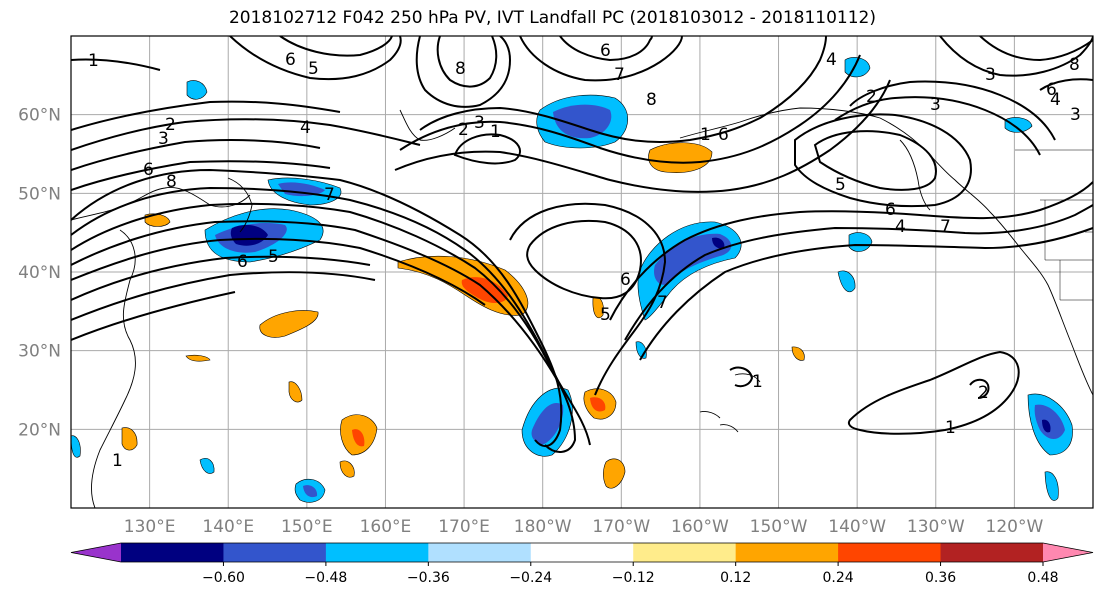 This screenshot has width=1105, height=601. Describe the element at coordinates (150, 527) in the screenshot. I see `longitude-tick-label: 130°E` at that location.